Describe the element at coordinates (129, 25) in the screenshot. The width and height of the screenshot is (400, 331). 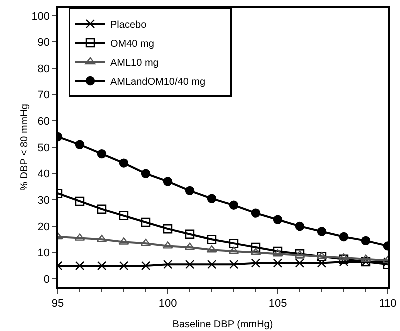
I see `legend-label: Placebo` at that location.